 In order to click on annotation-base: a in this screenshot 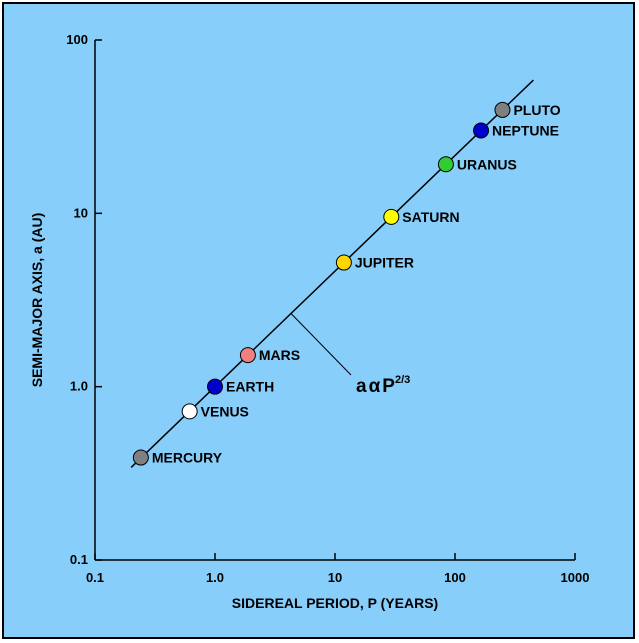, I will do `click(361, 386)`.